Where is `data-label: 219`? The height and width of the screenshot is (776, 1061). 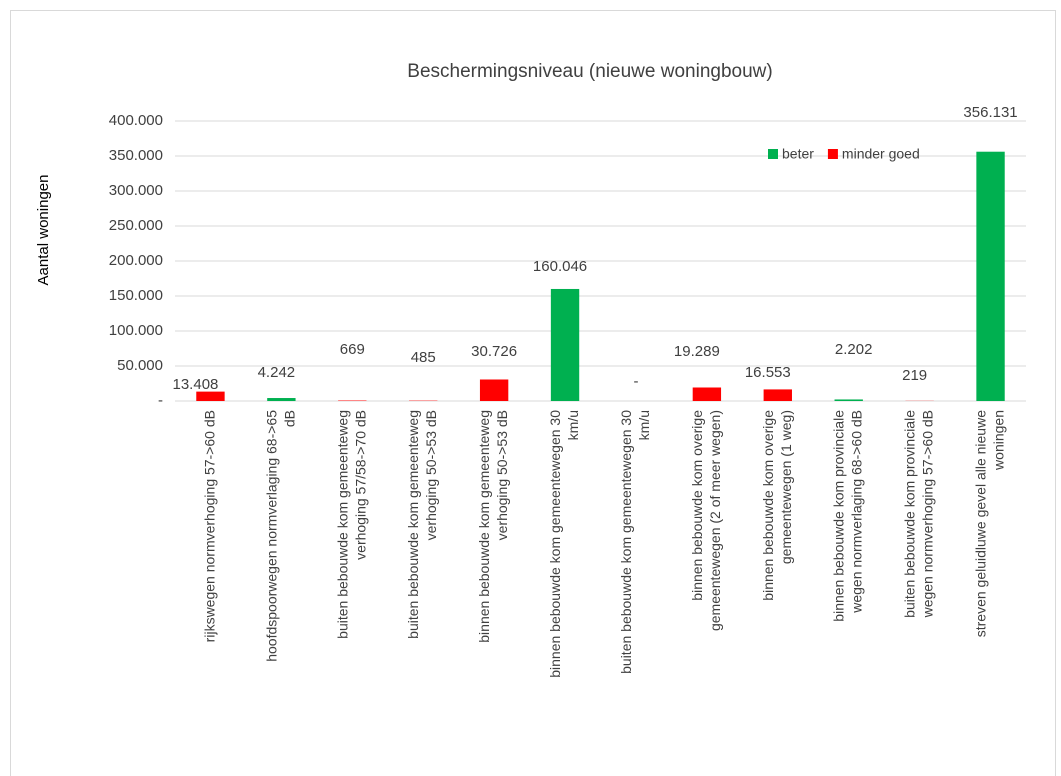 data-label: 219 is located at coordinates (914, 375).